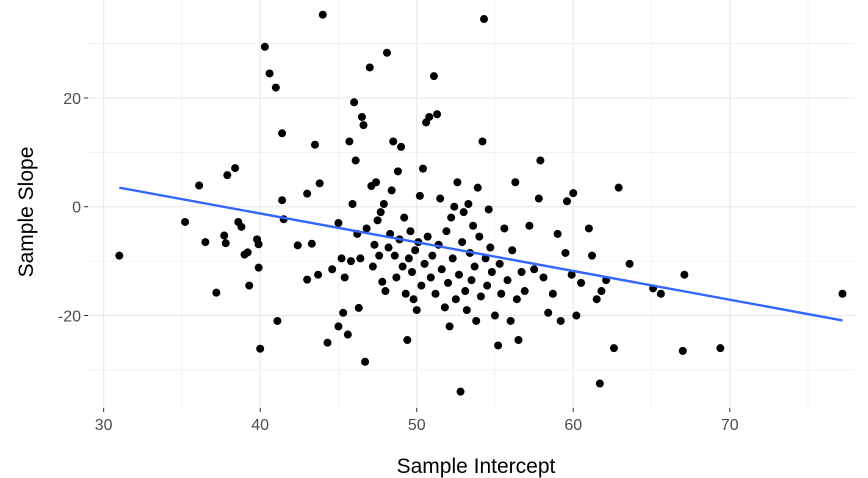 The width and height of the screenshot is (868, 478). What do you see at coordinates (26, 212) in the screenshot?
I see `y-axis-title: Sample Slope` at bounding box center [26, 212].